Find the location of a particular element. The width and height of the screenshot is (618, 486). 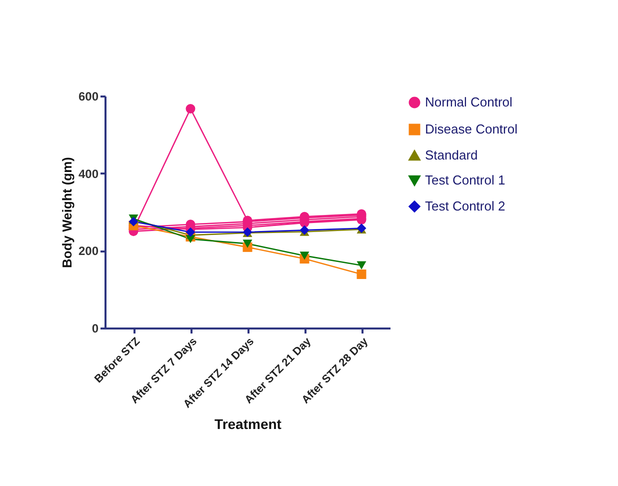

legend-label: Normal Control is located at coordinates (469, 102).